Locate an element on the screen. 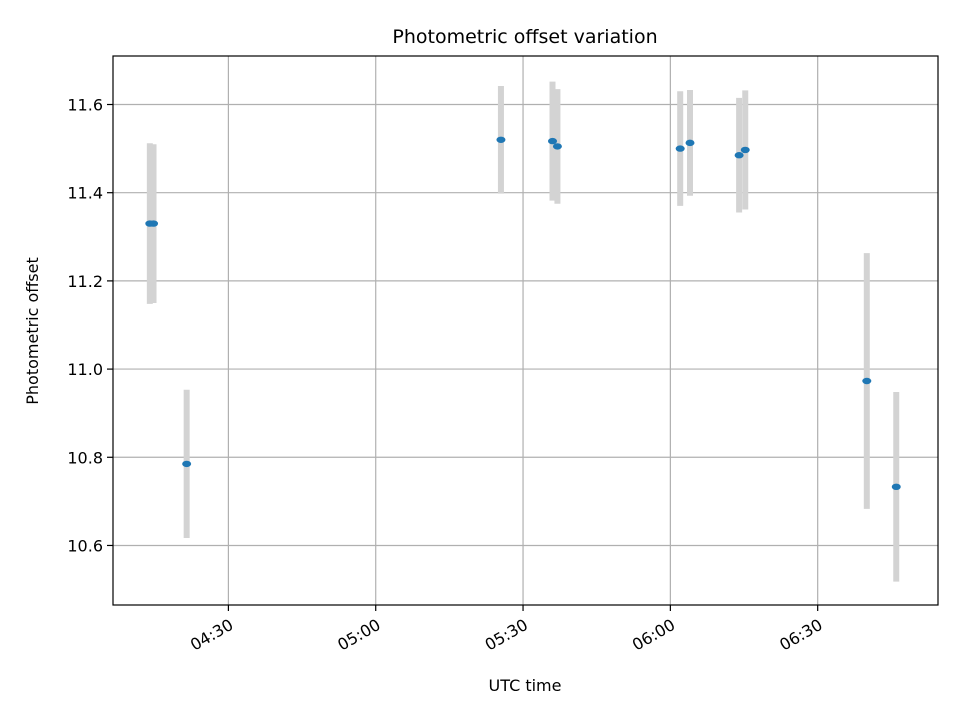 This screenshot has width=960, height=720. x-axis-label: UTC time is located at coordinates (525, 685).